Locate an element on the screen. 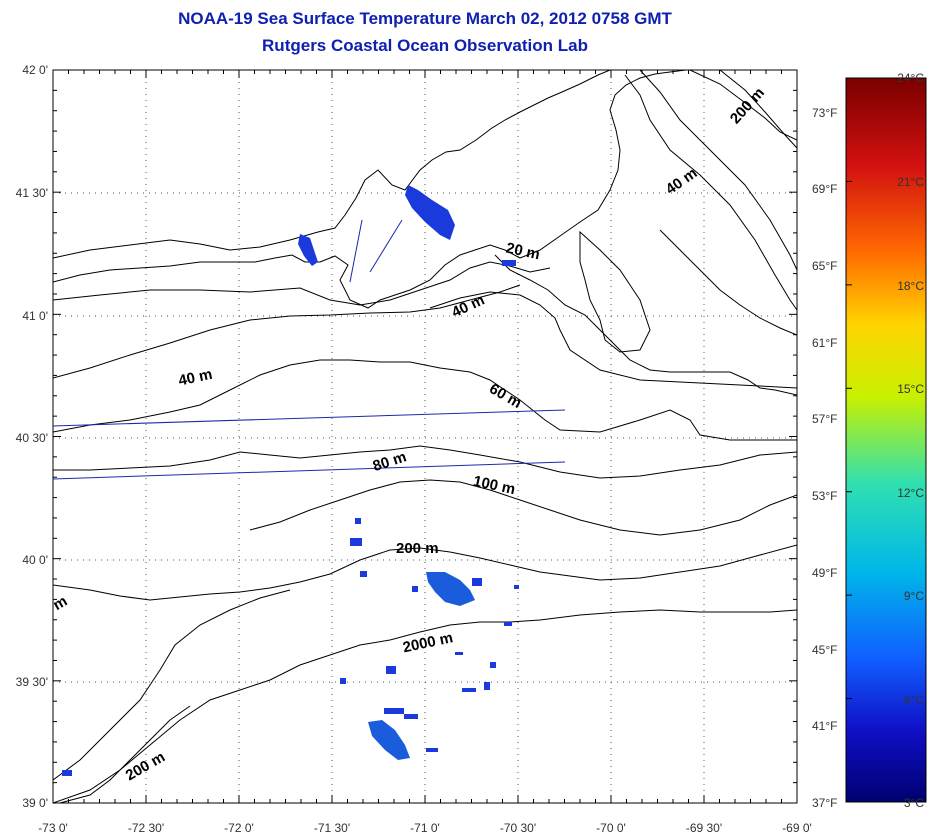 This screenshot has height=840, width=928. contour-40m-ne is located at coordinates (710, 192).